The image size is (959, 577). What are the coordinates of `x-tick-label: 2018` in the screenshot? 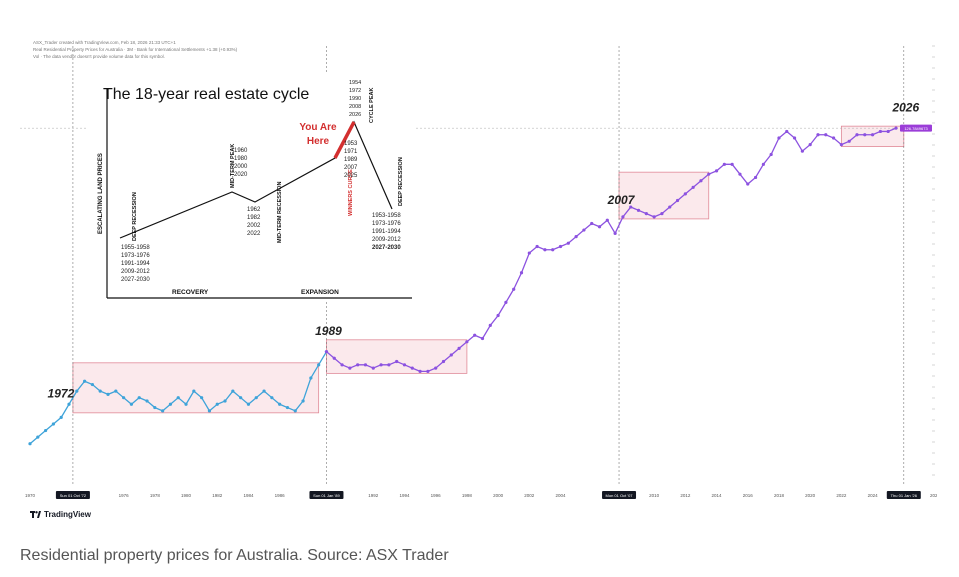 It's located at (779, 495).